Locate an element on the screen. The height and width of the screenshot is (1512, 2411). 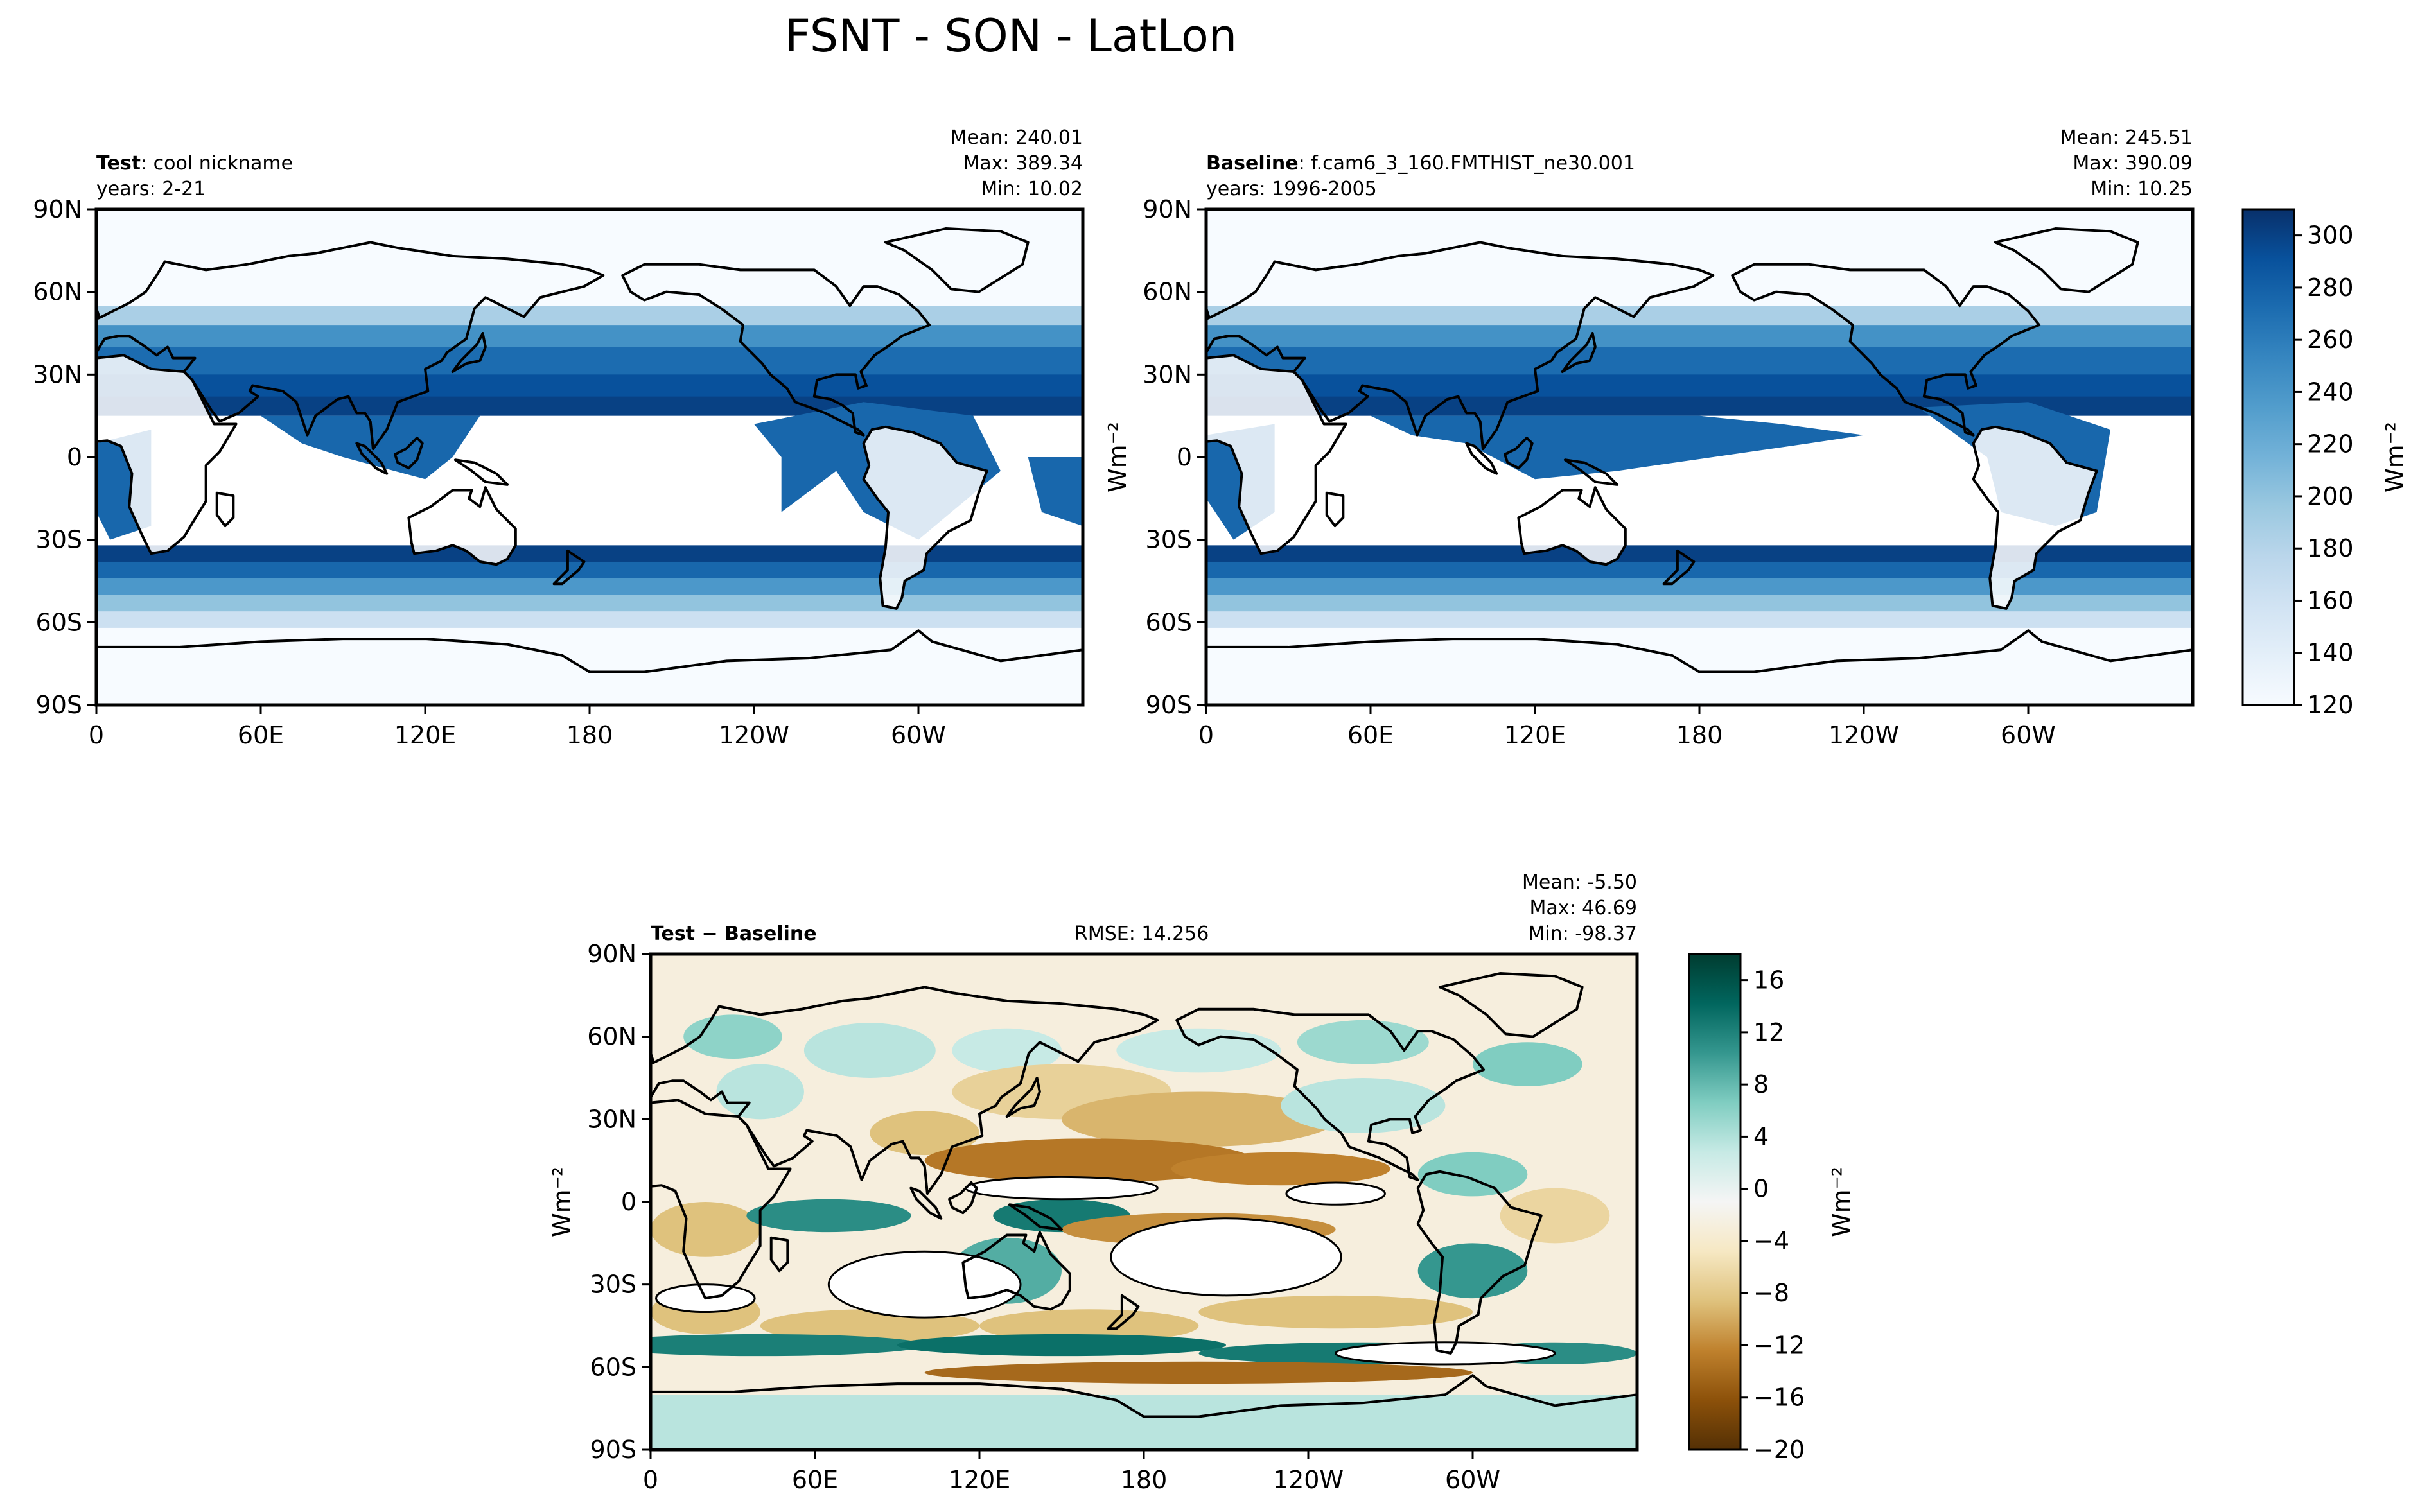
stat-max: Max: 46.69 is located at coordinates (1583, 908).